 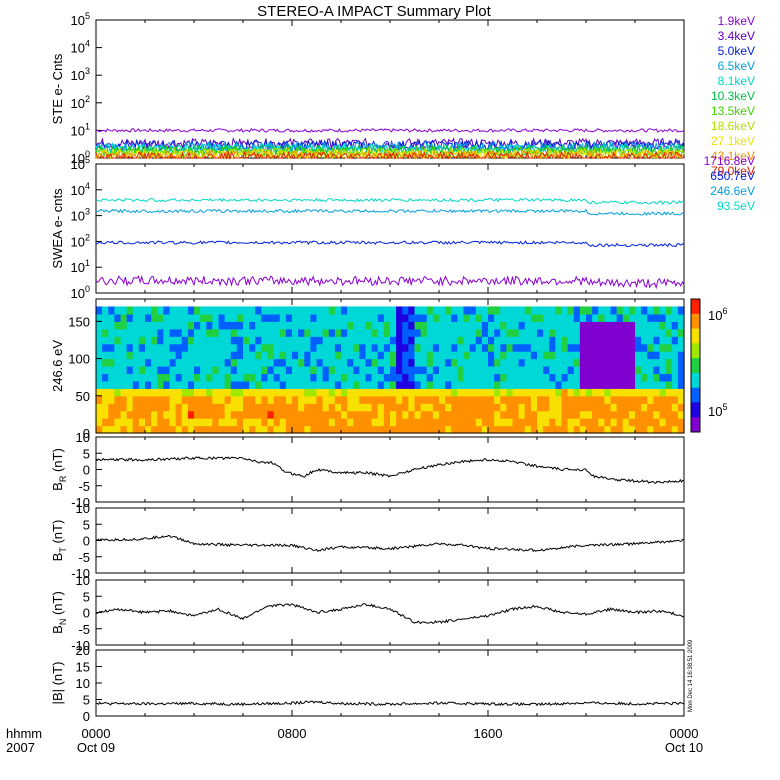 What do you see at coordinates (59, 612) in the screenshot?
I see `y-axis-label: BN (nT)` at bounding box center [59, 612].